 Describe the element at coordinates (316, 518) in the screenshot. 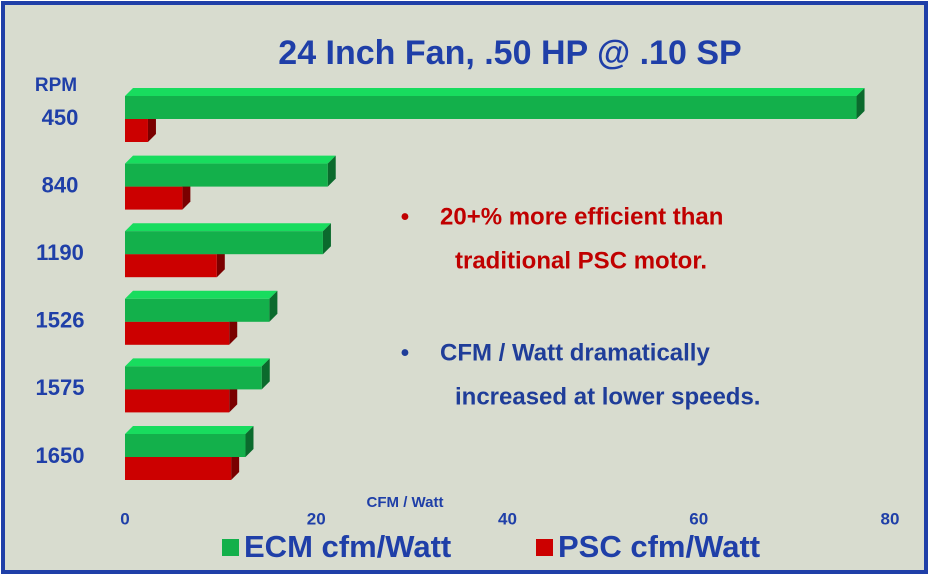

I see `x-tick-label: 20` at that location.